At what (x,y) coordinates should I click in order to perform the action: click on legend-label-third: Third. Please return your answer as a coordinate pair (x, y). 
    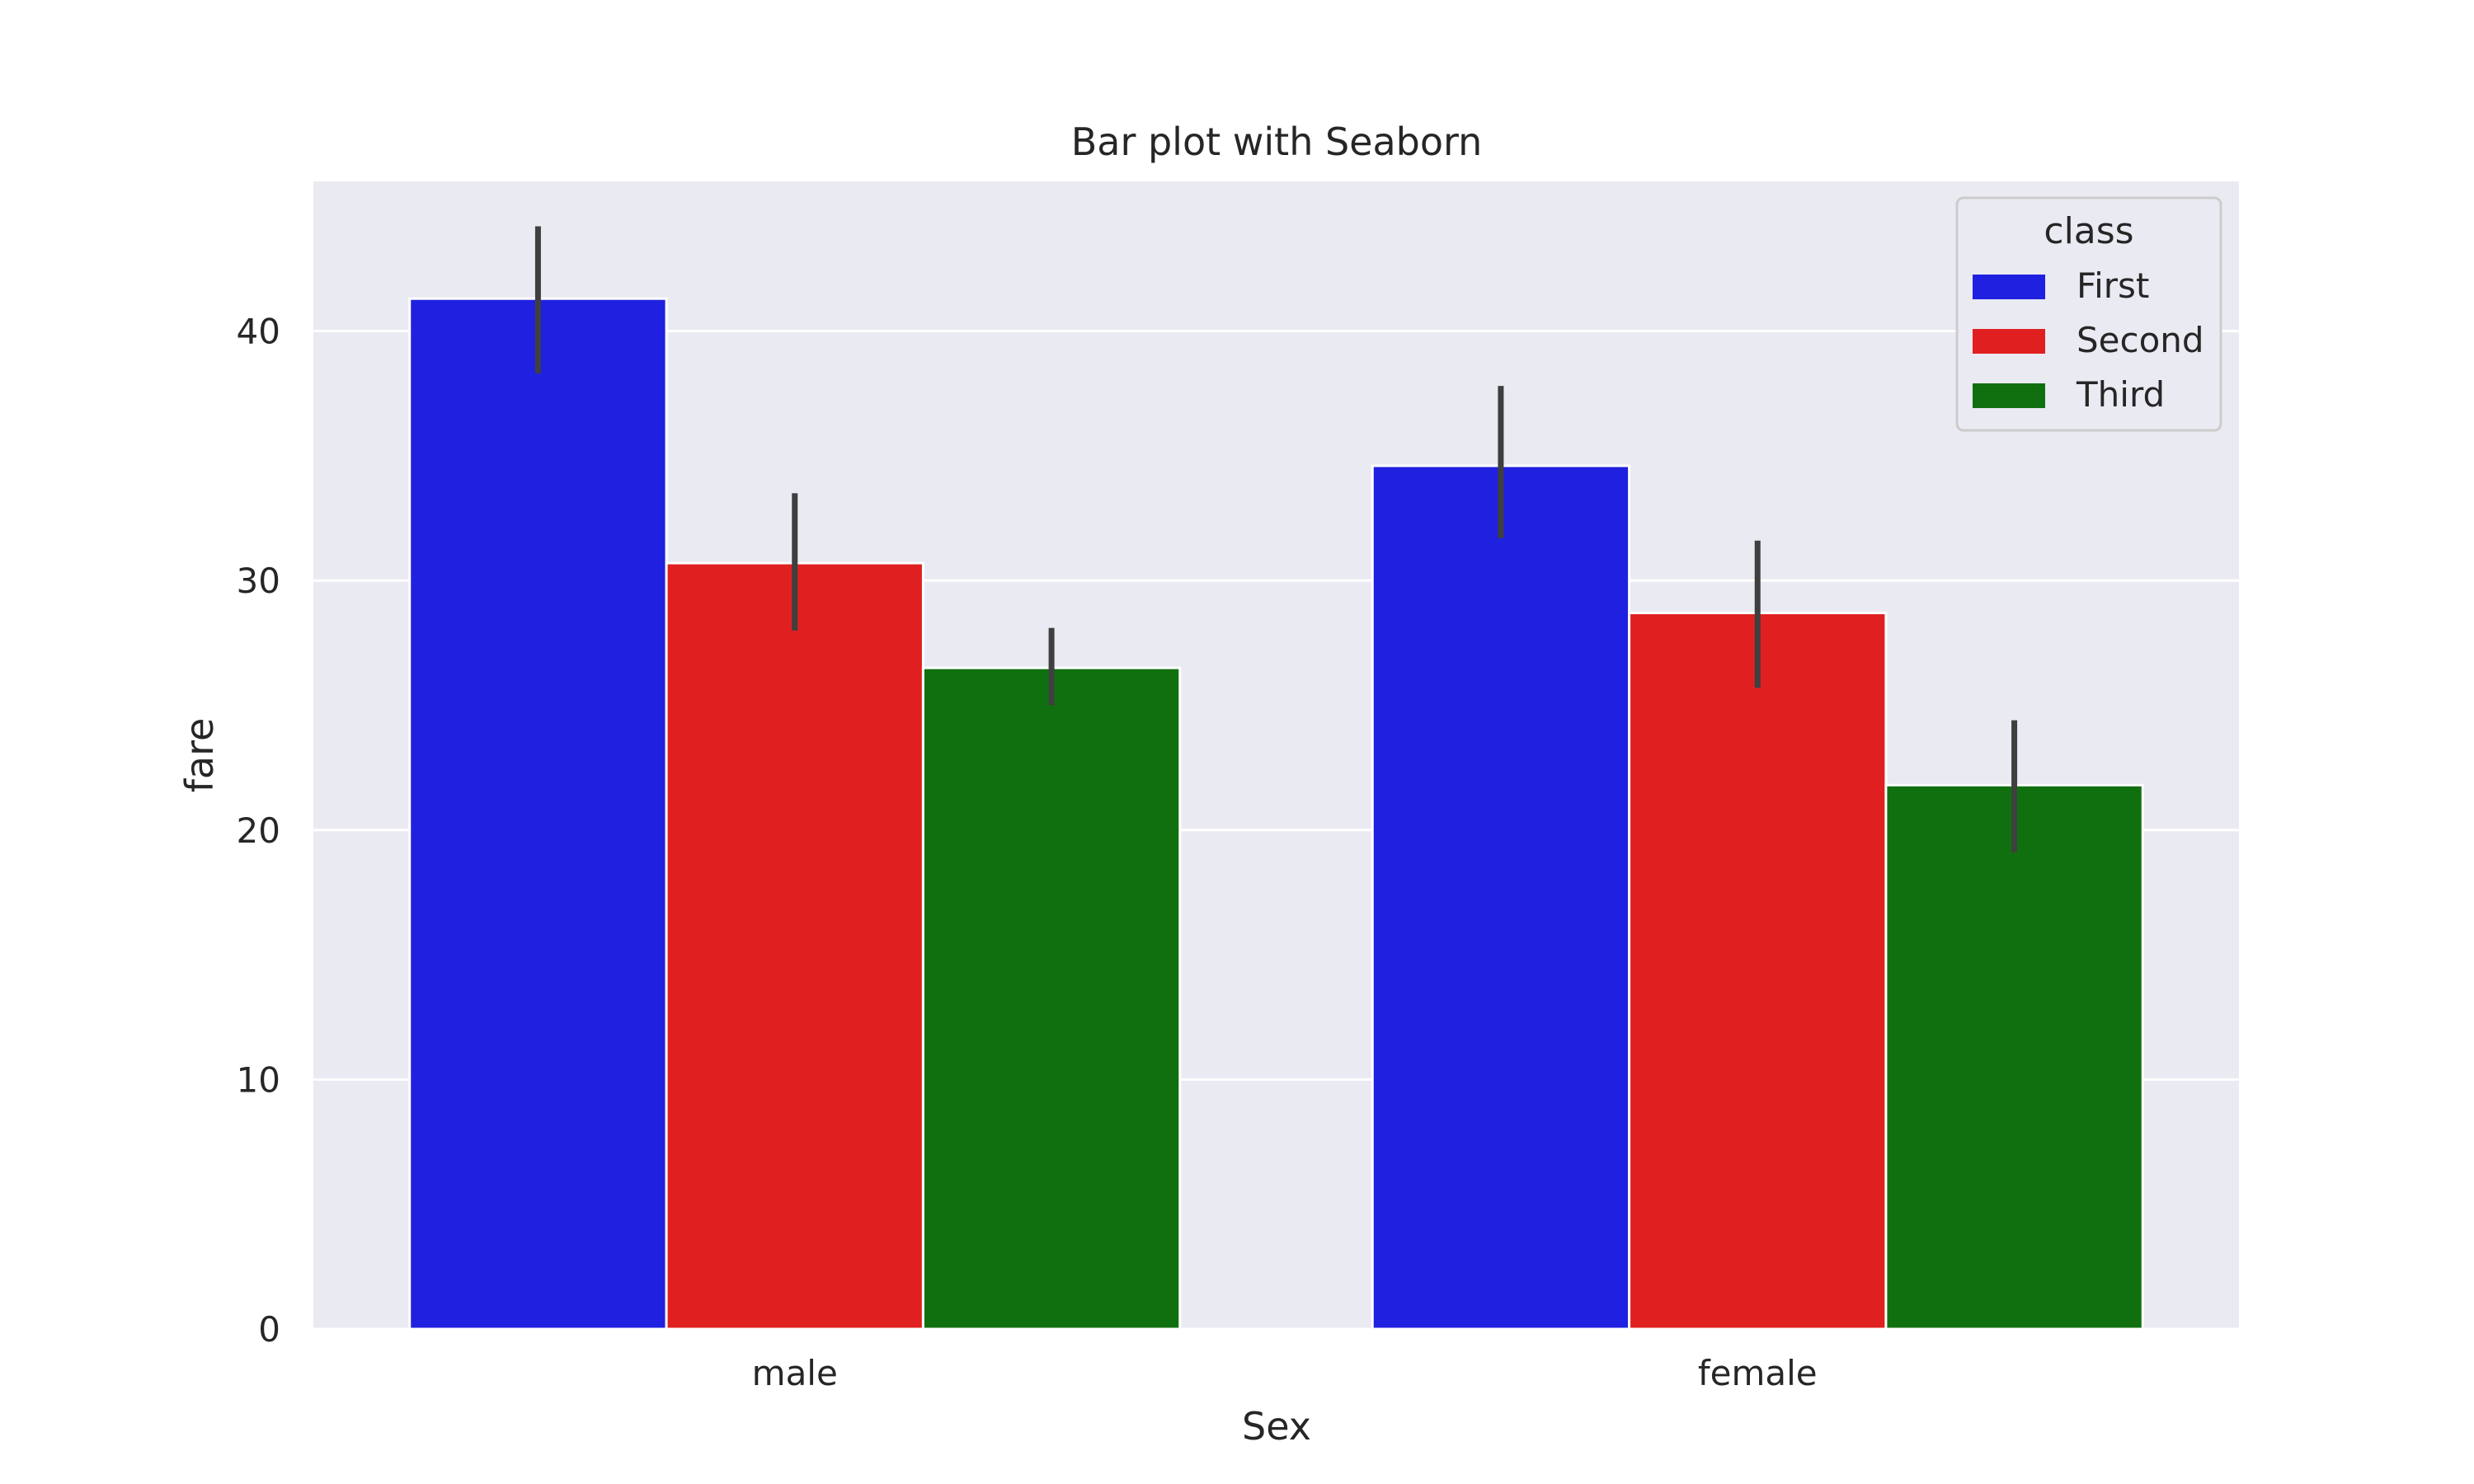
    Looking at the image, I should click on (2120, 394).